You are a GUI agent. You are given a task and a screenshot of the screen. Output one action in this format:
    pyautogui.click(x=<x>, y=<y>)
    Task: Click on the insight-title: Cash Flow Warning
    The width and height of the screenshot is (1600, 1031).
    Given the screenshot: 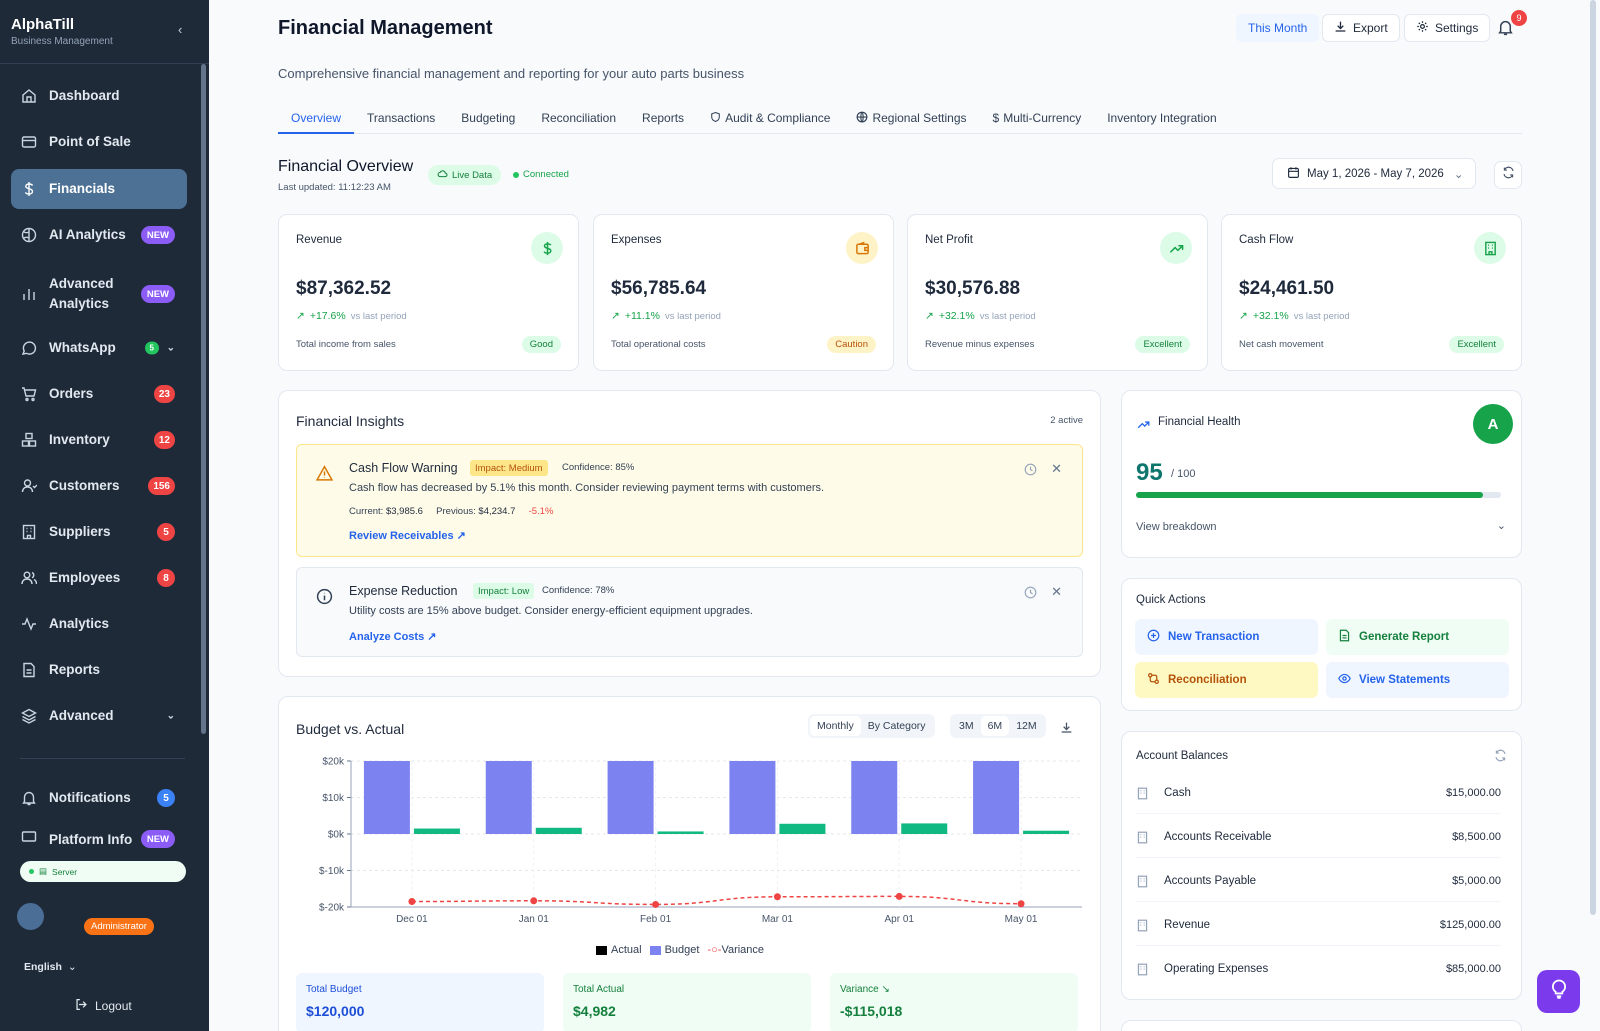 What is the action you would take?
    pyautogui.click(x=403, y=468)
    